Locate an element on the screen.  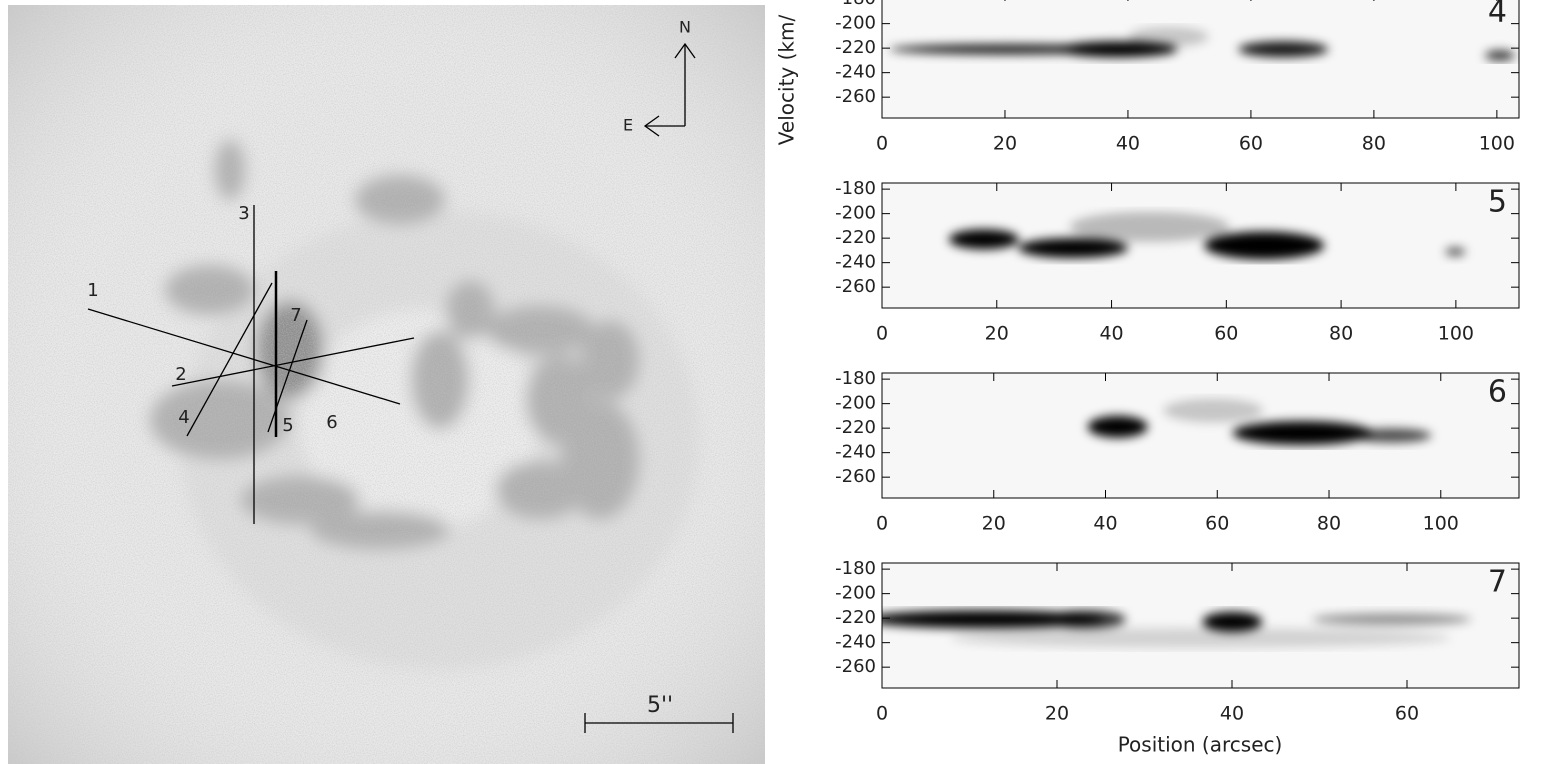
panel-label: 7 is located at coordinates (1497, 582).